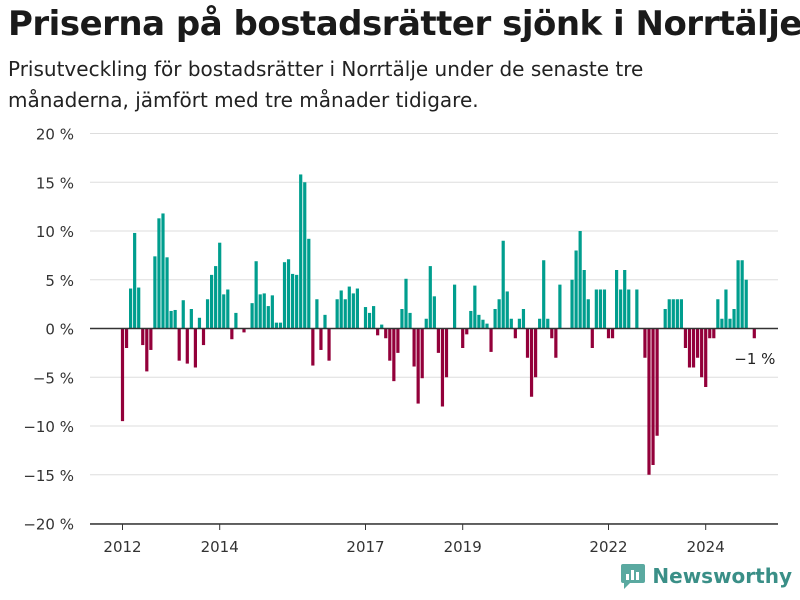 The width and height of the screenshot is (800, 600). What do you see at coordinates (55, 232) in the screenshot?
I see `y-tick-label: 10 %` at bounding box center [55, 232].